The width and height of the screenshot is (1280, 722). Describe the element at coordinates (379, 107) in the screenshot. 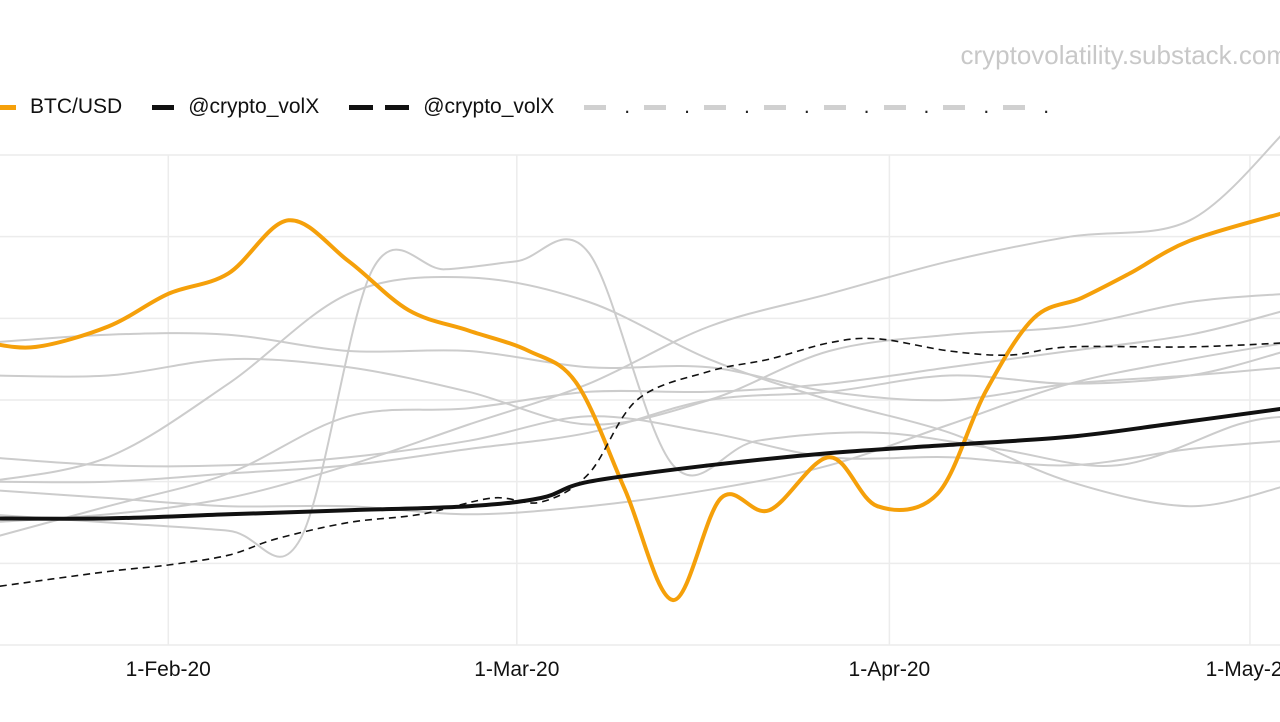

I see `legend-swatch-dashed` at that location.